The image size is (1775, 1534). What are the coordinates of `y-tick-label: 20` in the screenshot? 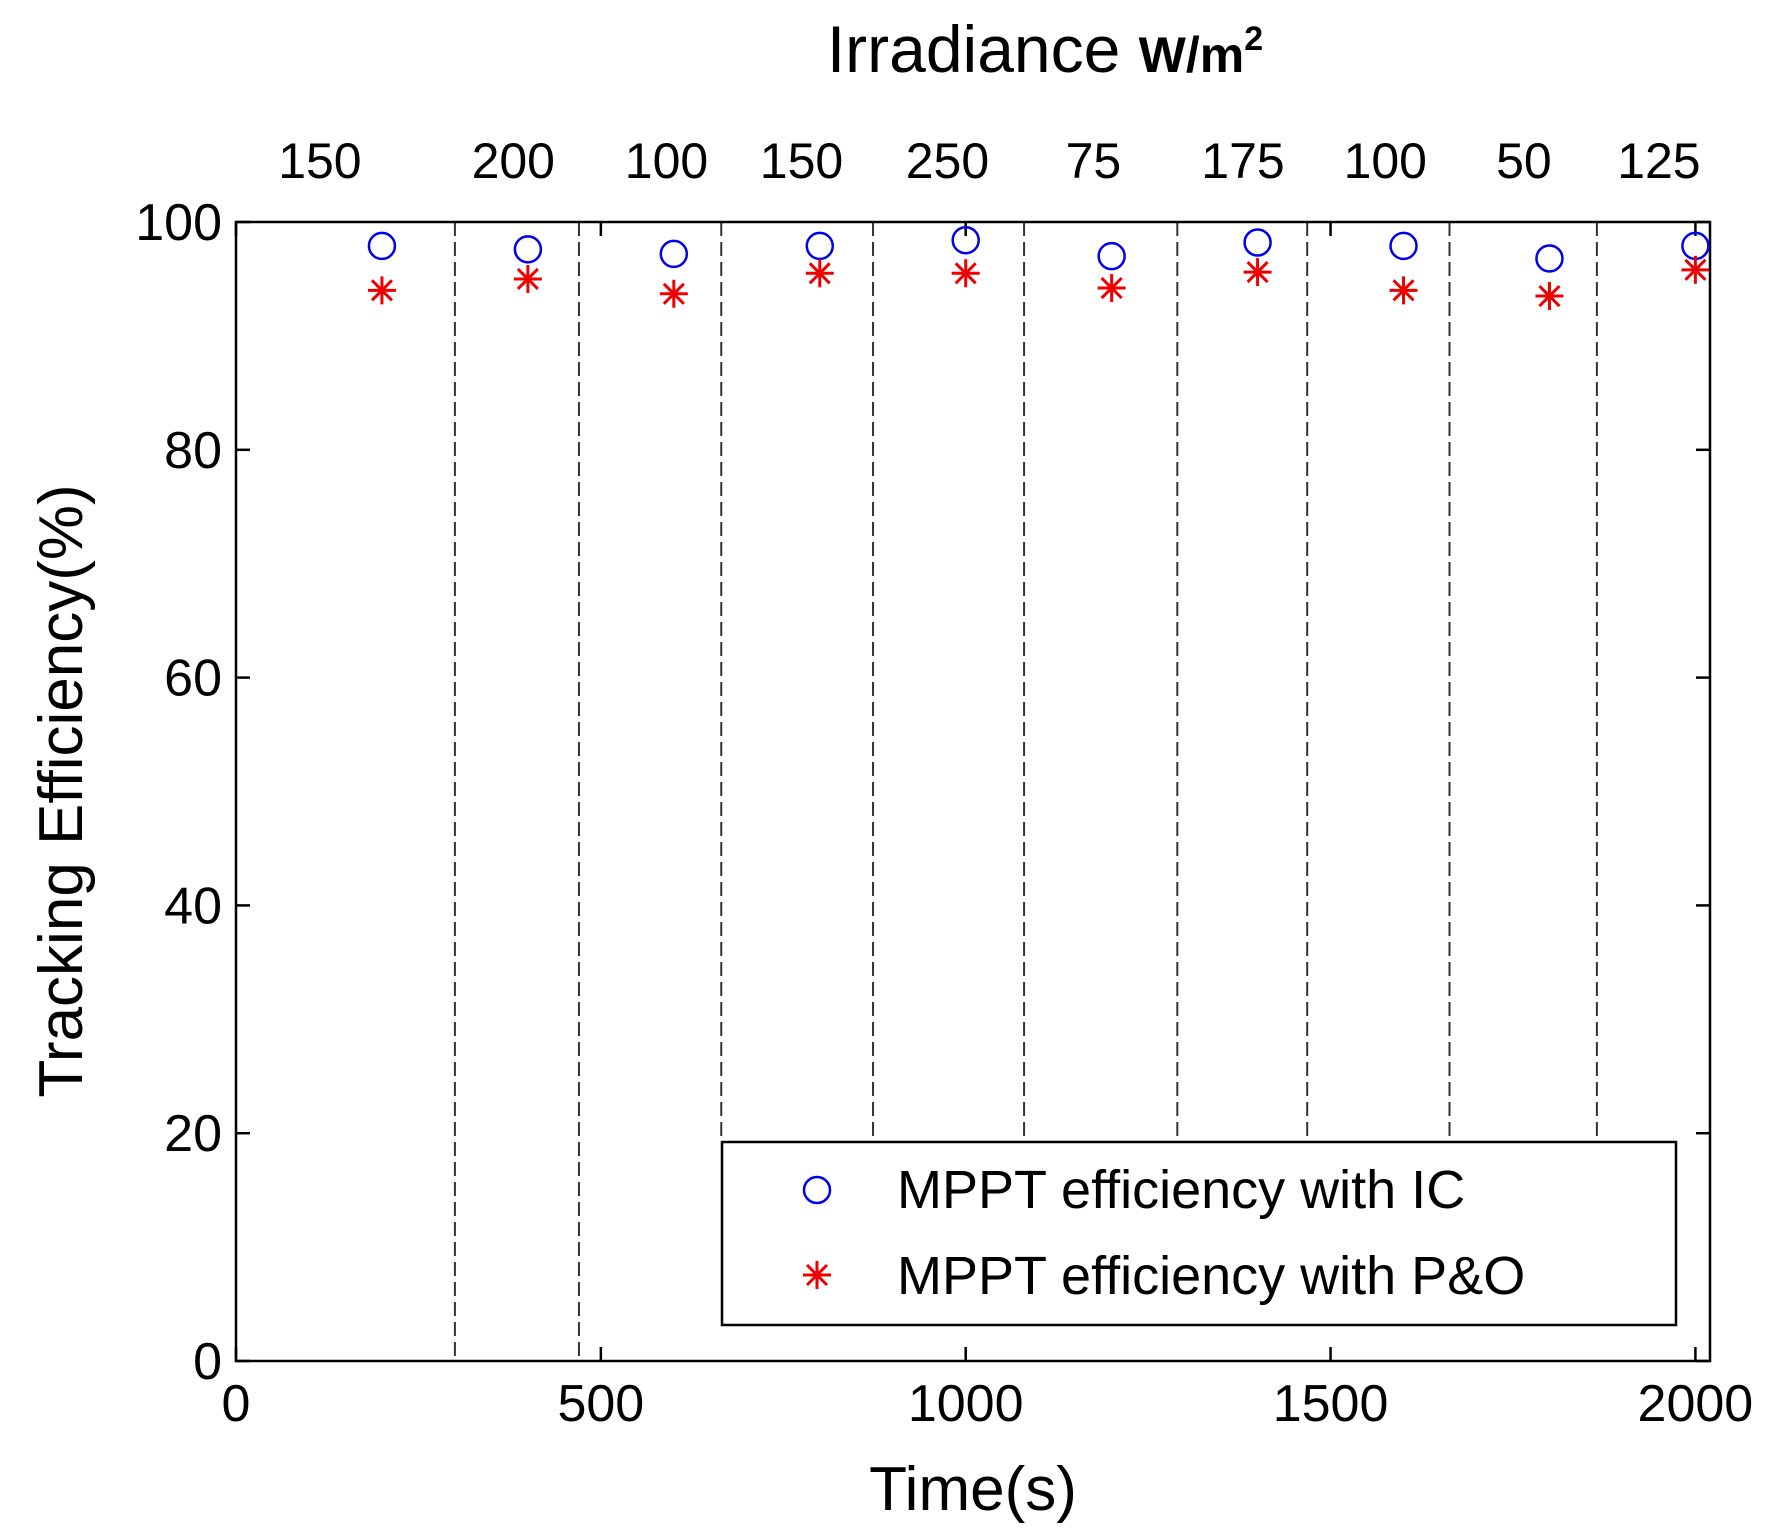 It's located at (193, 1134).